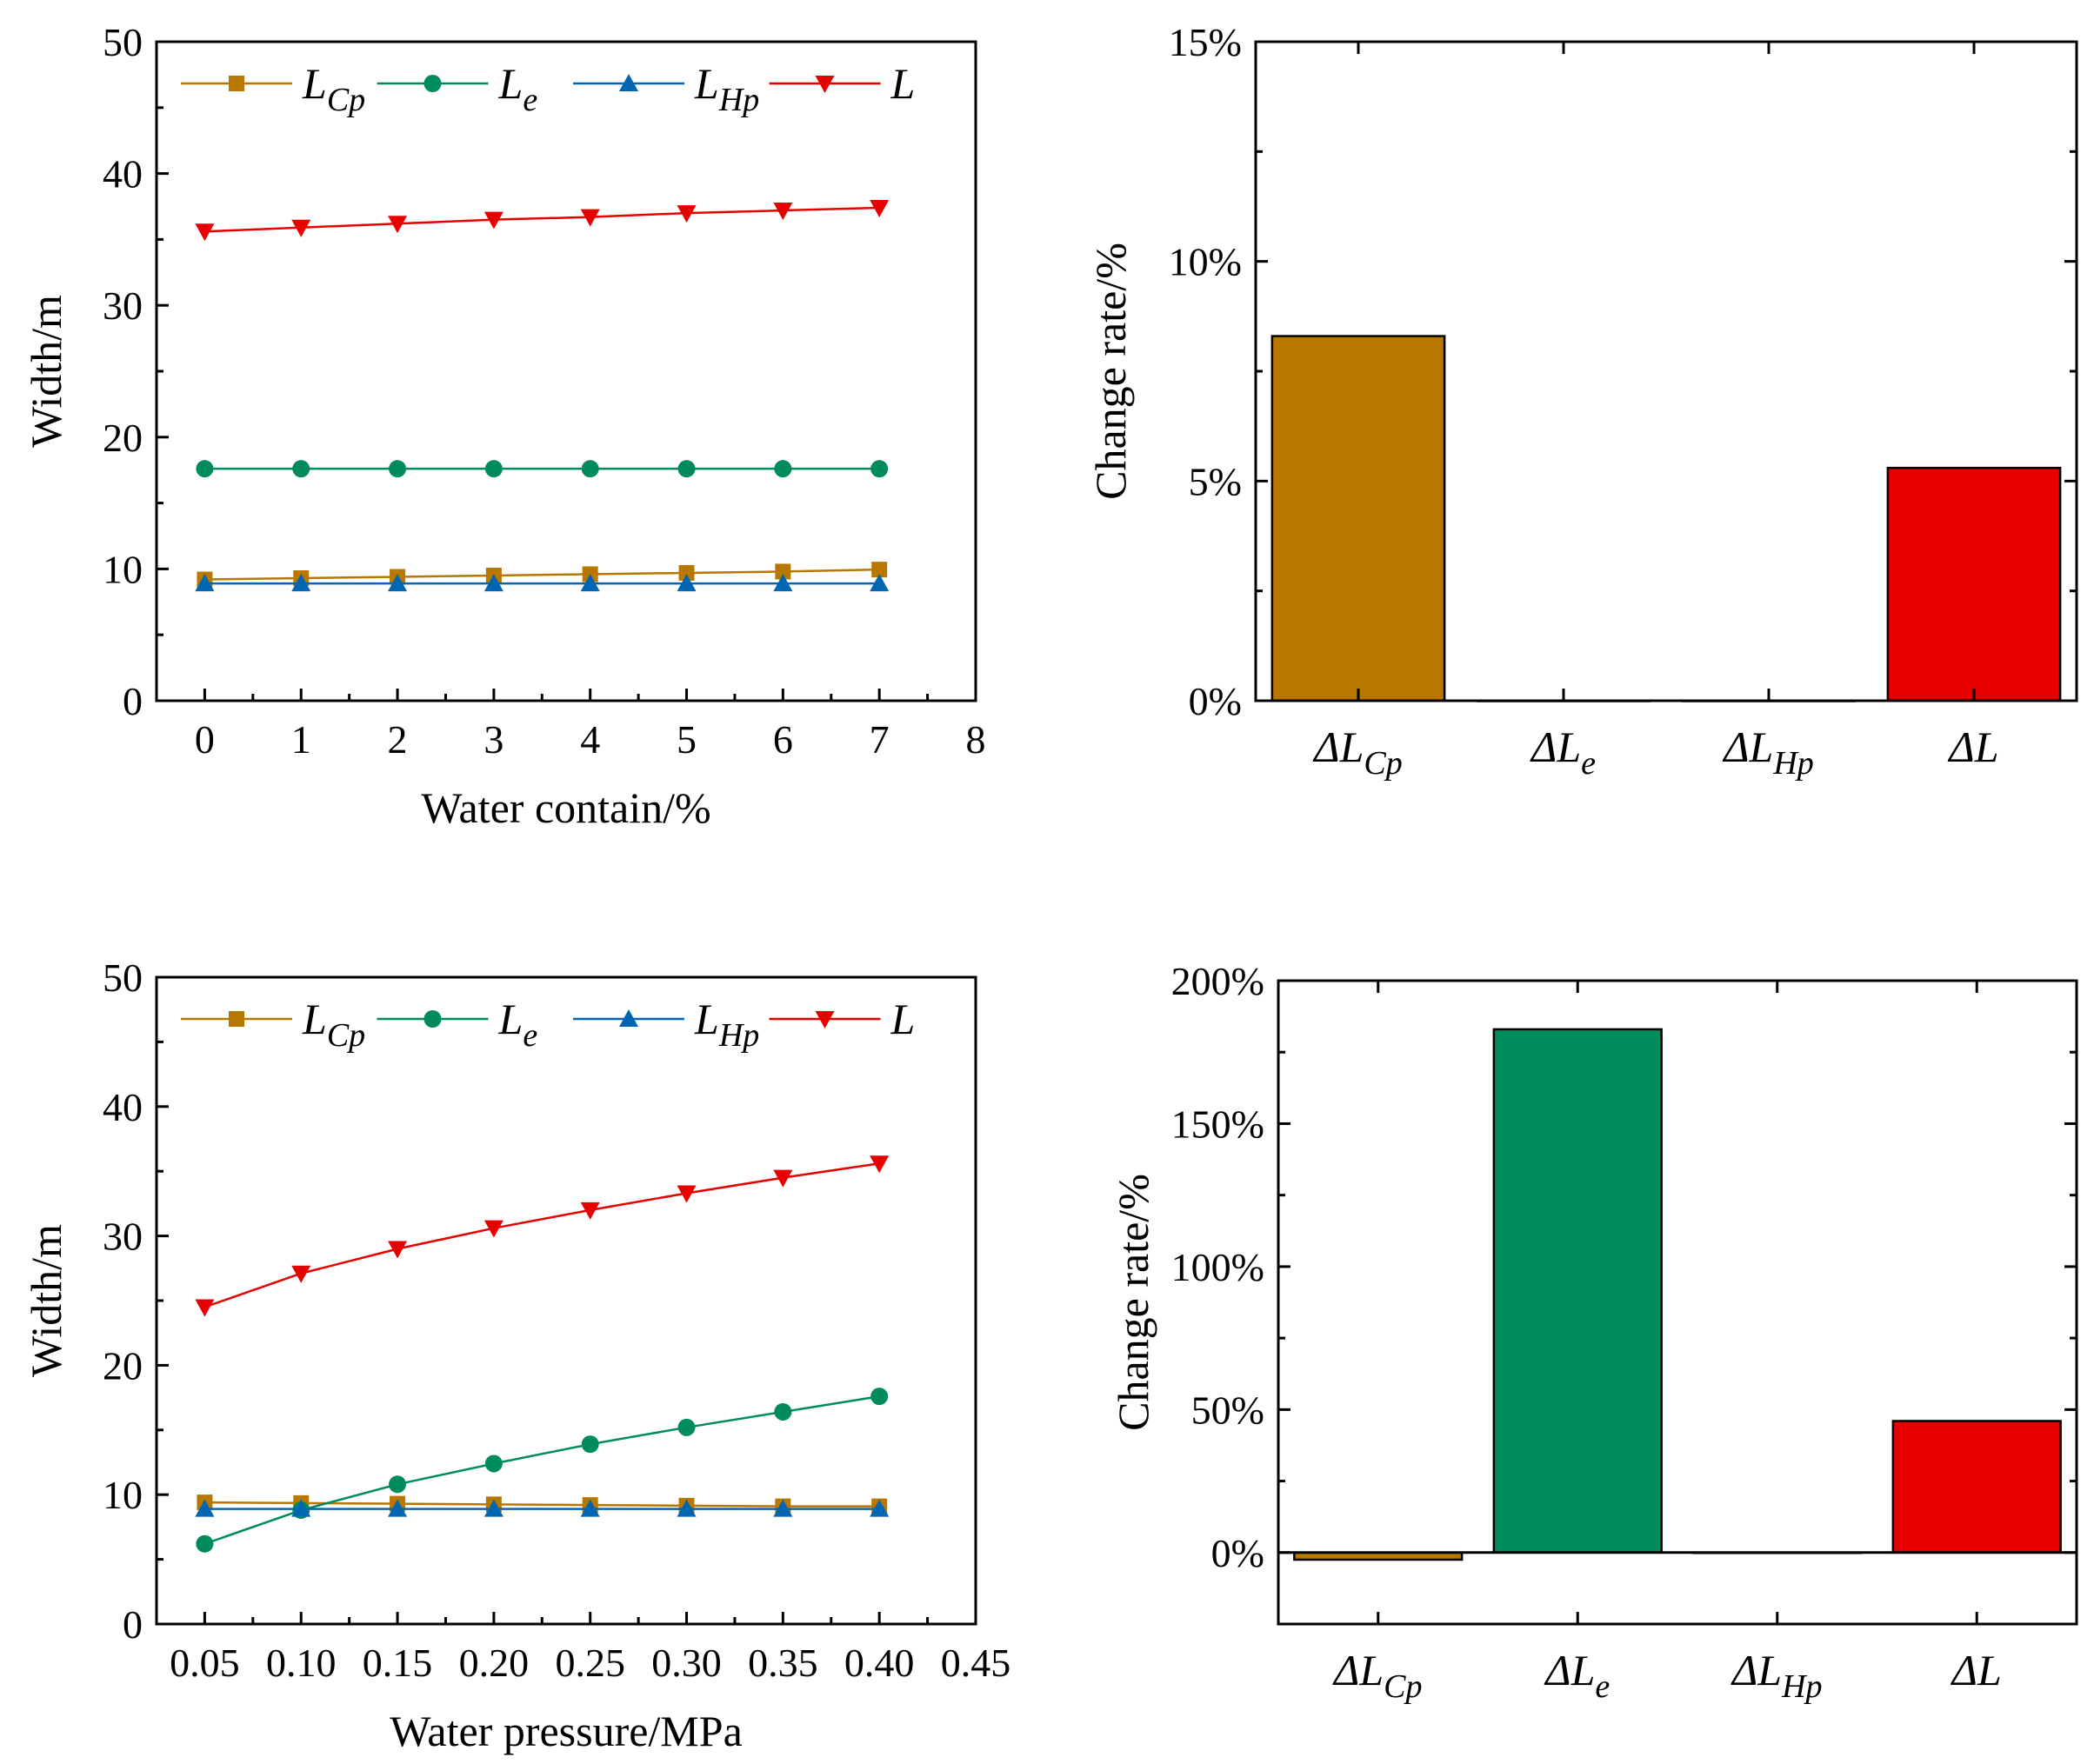  Describe the element at coordinates (548, 1024) in the screenshot. I see `legend: LCp Le LHp L` at that location.